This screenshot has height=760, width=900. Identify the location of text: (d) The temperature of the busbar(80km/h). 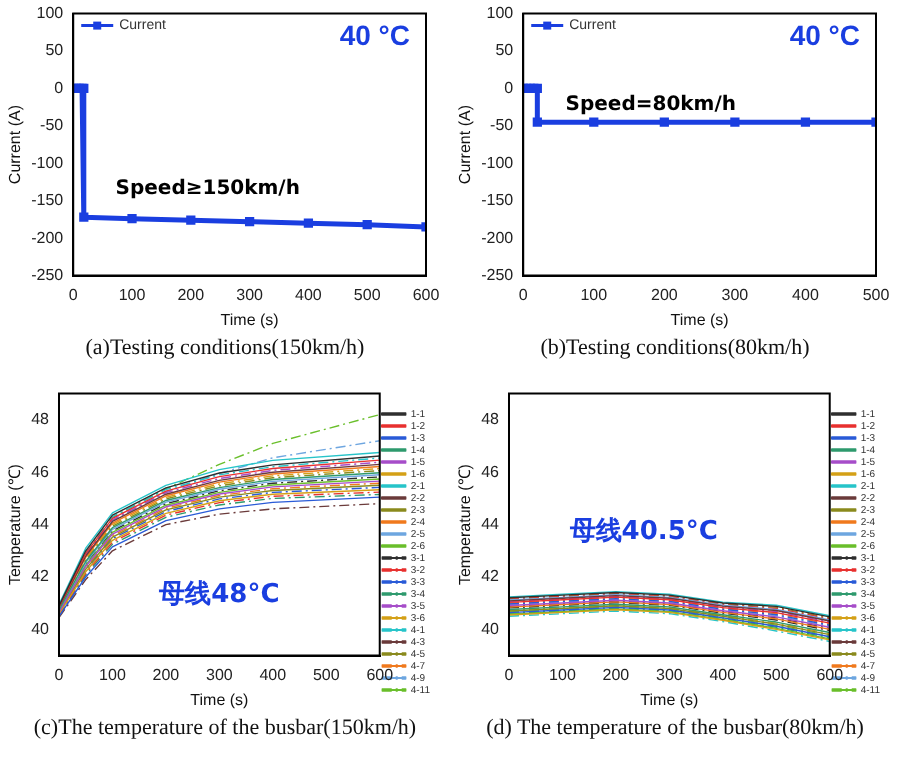
(675, 728).